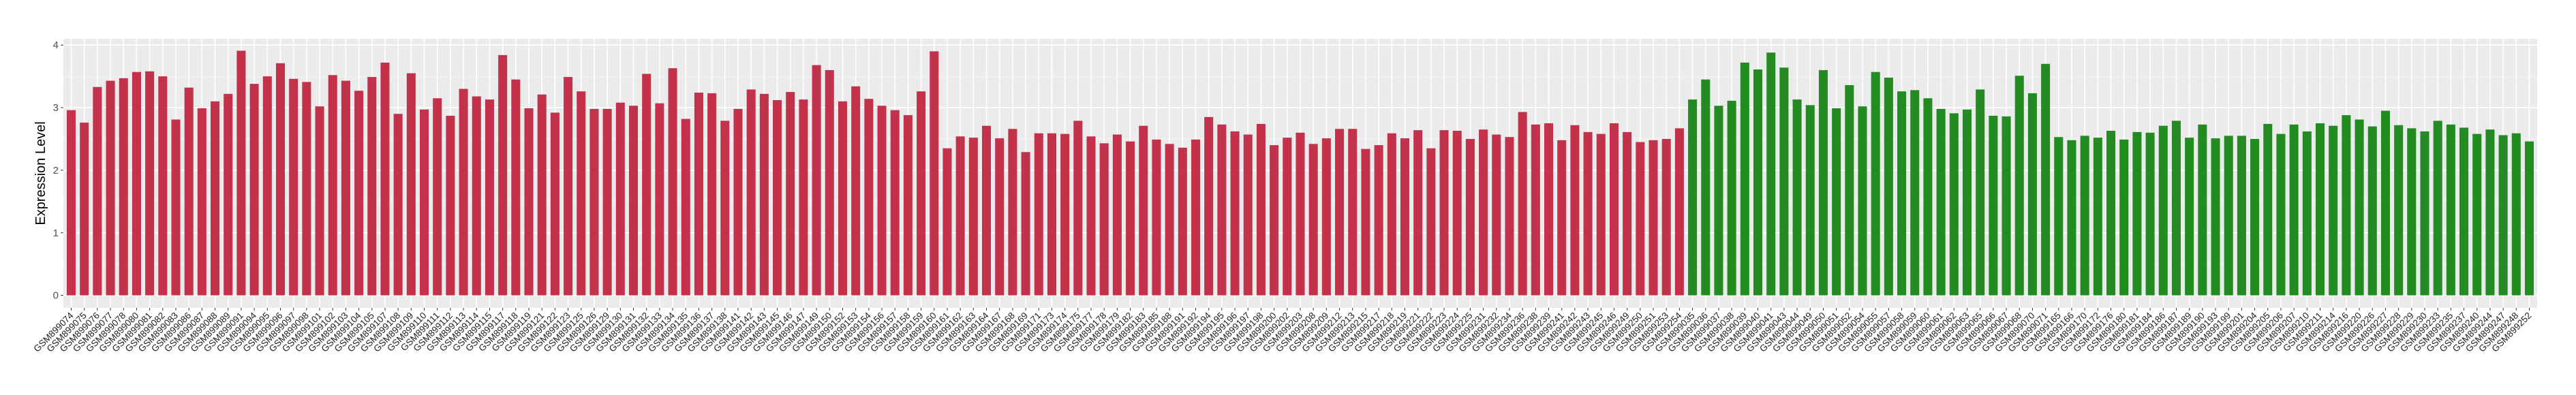 The width and height of the screenshot is (2576, 395). What do you see at coordinates (398, 205) in the screenshot?
I see `bar-GSM899108` at bounding box center [398, 205].